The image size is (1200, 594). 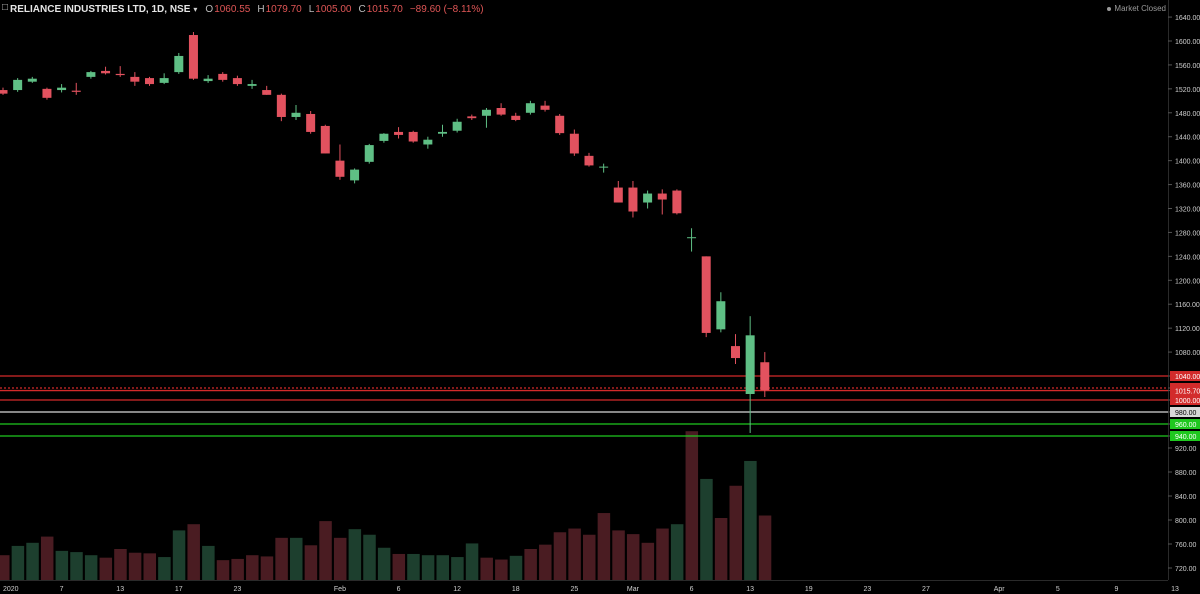 I want to click on time-tick-label: 9, so click(x=1116, y=589).